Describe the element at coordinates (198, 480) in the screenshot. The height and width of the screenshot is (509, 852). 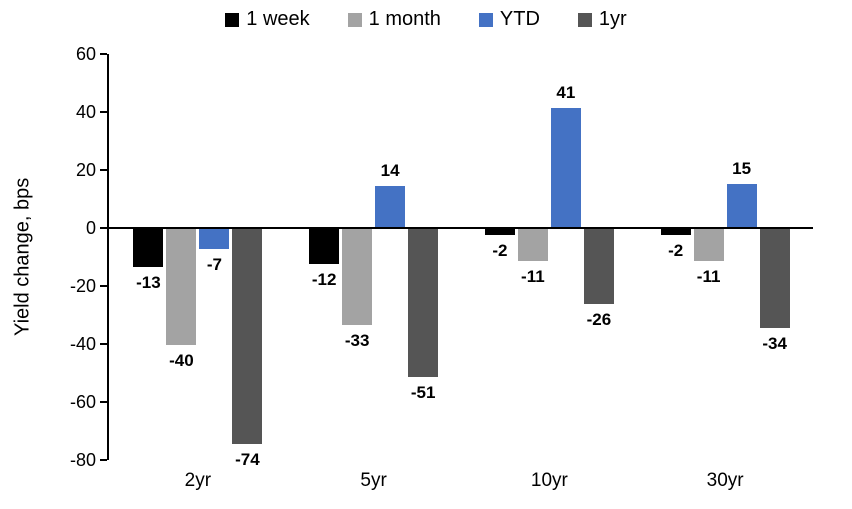
I see `x-axis-category-label: 2yr` at that location.